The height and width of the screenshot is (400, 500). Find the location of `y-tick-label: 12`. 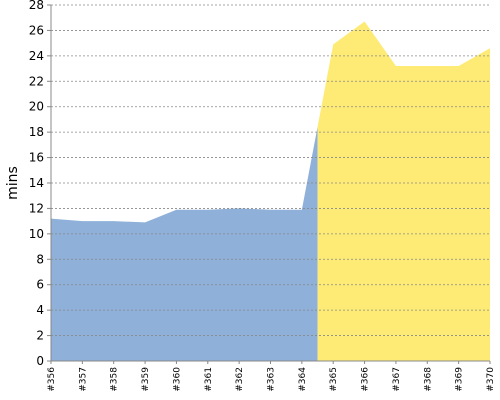

y-tick-label: 12 is located at coordinates (36, 208).